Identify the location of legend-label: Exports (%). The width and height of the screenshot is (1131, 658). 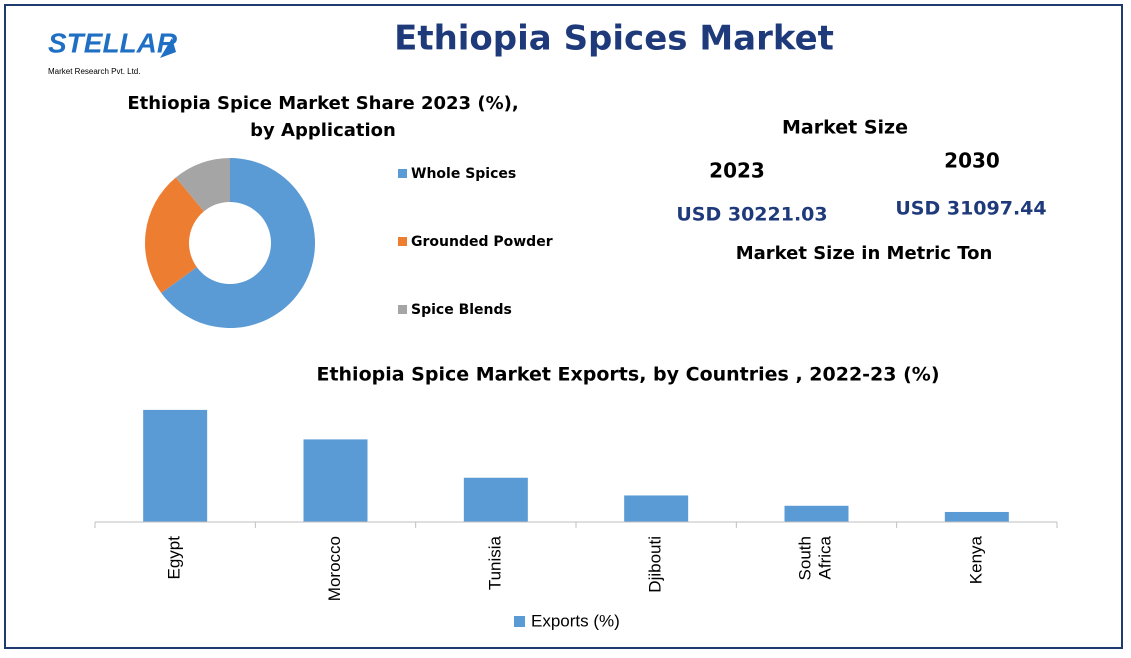
(575, 620).